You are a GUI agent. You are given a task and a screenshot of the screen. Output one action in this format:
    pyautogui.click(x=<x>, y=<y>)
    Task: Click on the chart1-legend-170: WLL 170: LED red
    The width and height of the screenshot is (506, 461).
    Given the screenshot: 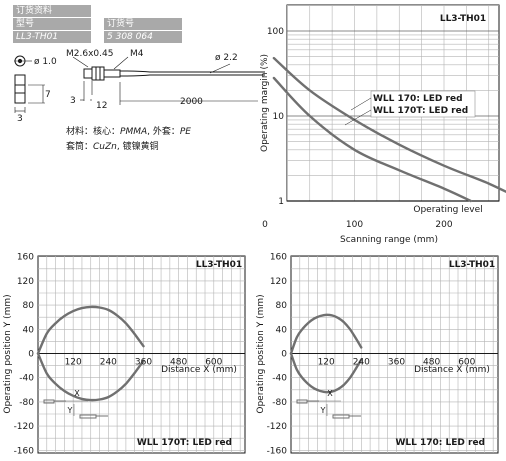 What is the action you would take?
    pyautogui.click(x=418, y=99)
    